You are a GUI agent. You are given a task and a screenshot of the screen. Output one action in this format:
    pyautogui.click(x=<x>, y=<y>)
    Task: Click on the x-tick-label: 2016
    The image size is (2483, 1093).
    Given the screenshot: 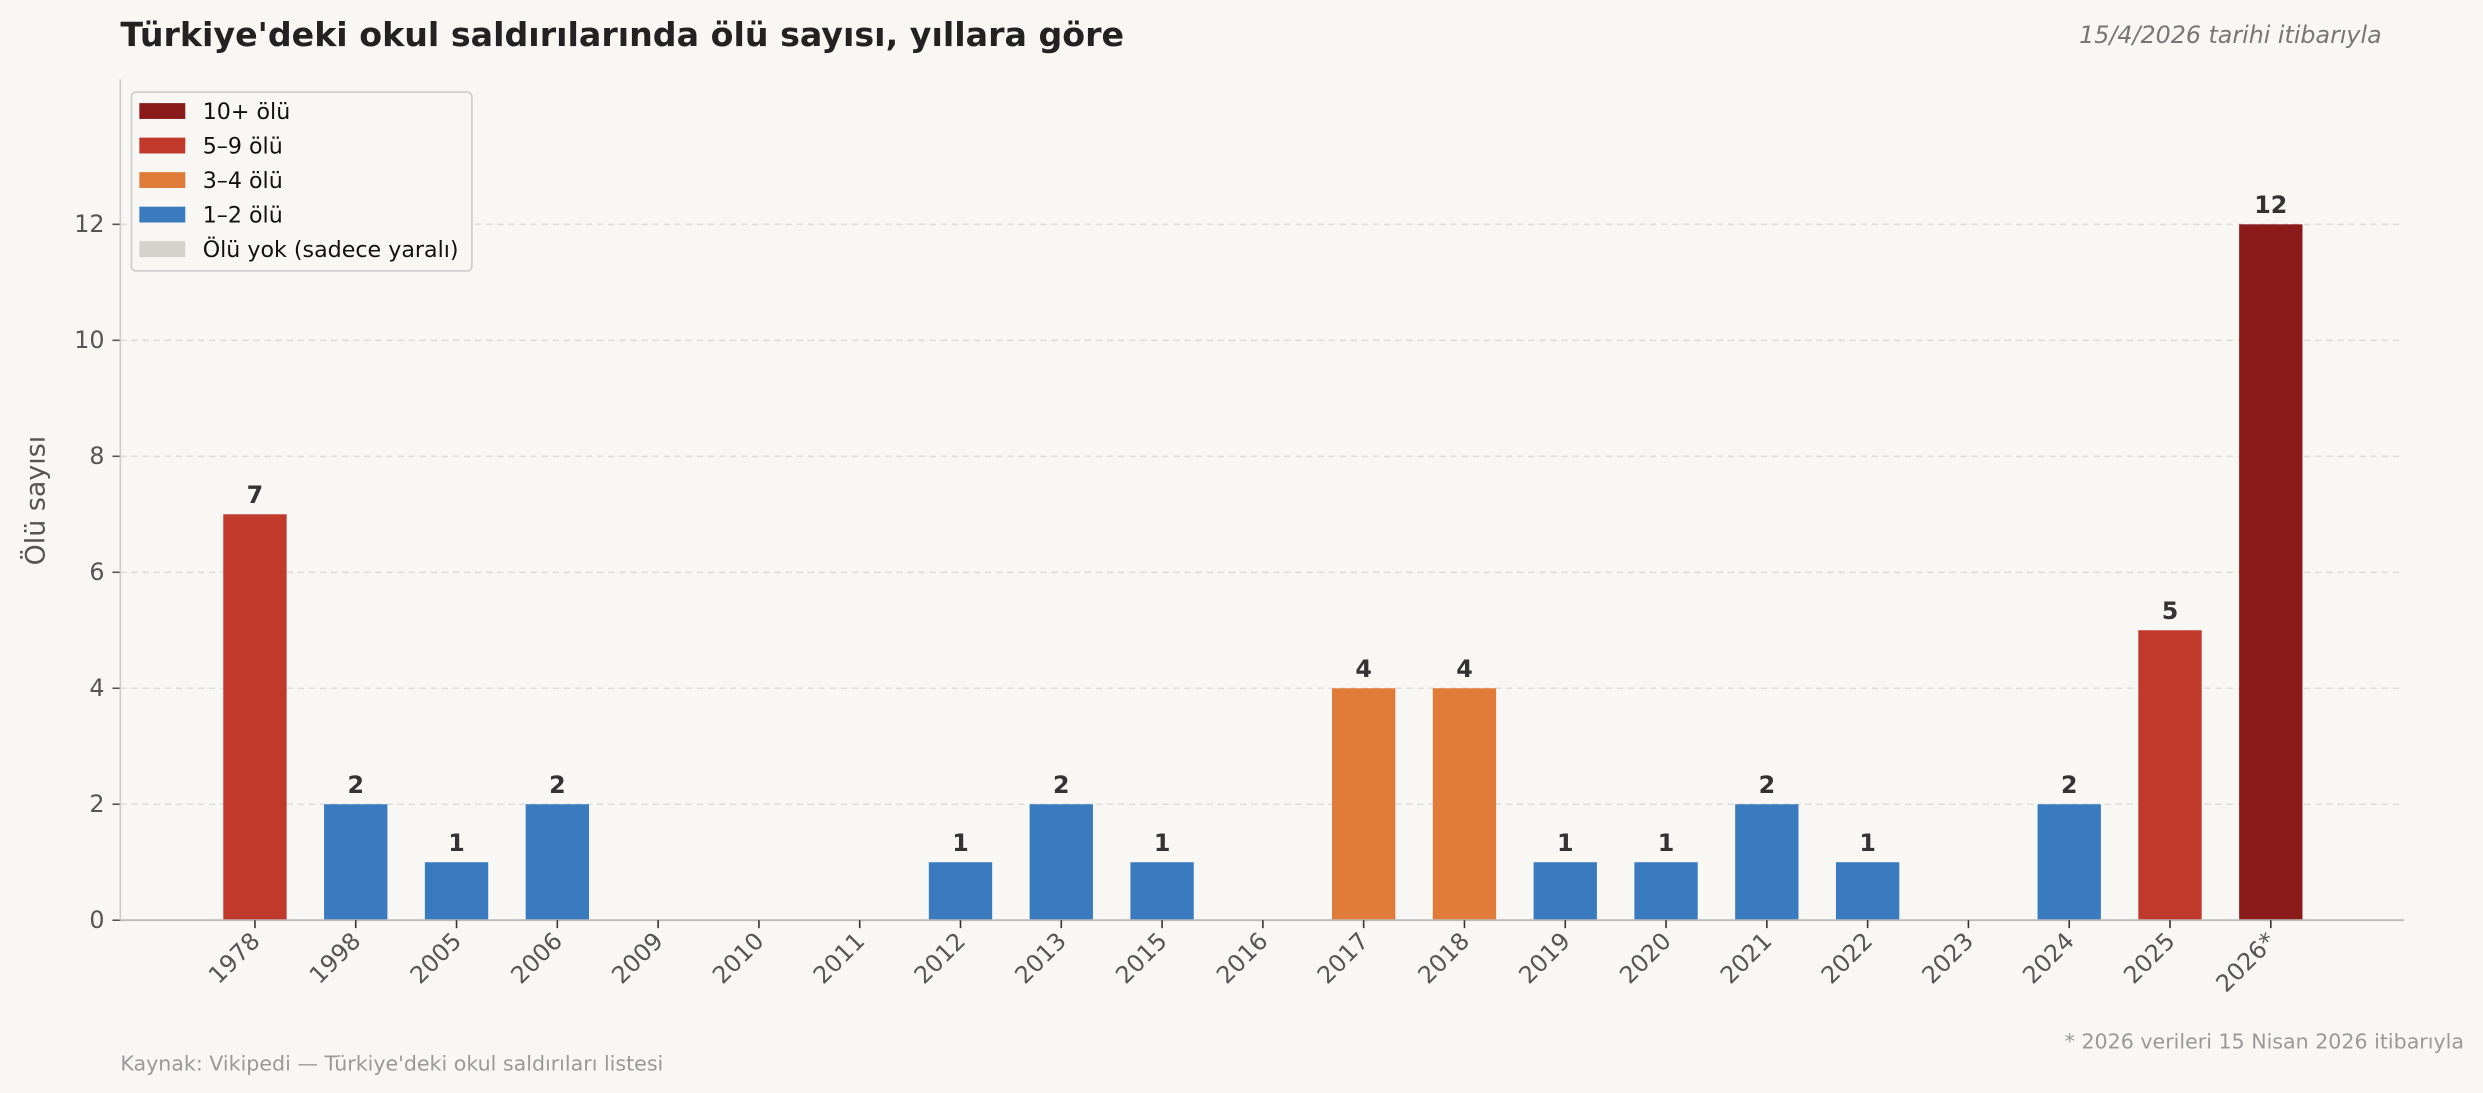 What is the action you would take?
    pyautogui.click(x=1242, y=958)
    